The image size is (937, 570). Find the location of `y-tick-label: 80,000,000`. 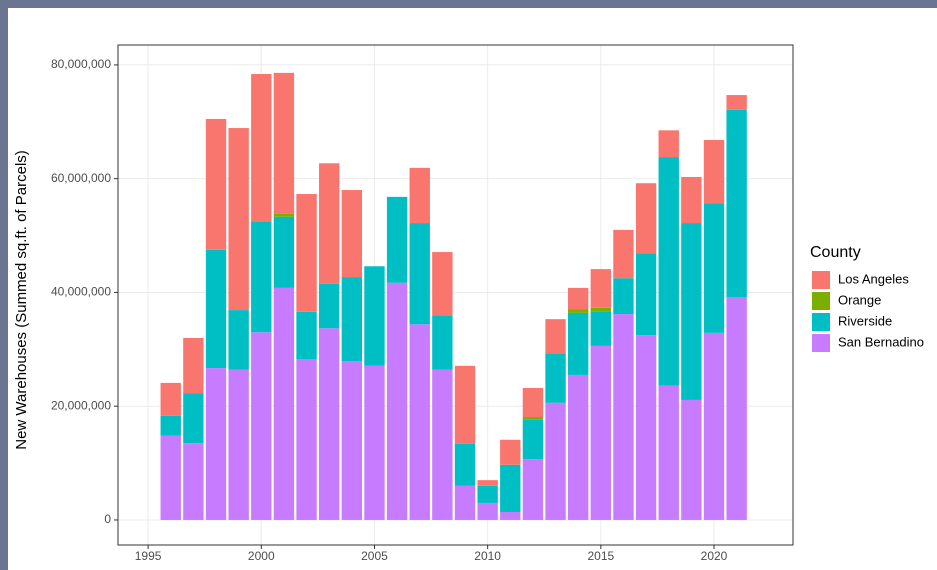

y-tick-label: 80,000,000 is located at coordinates (81, 64).